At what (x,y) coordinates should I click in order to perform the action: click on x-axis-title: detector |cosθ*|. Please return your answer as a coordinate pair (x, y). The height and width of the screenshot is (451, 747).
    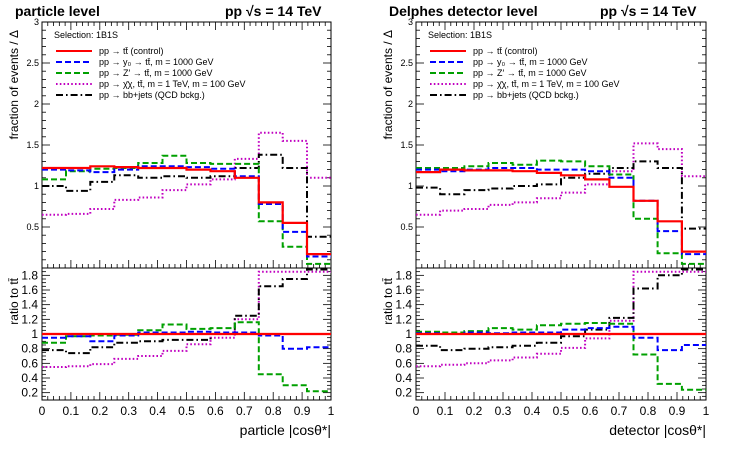
    Looking at the image, I should click on (657, 430).